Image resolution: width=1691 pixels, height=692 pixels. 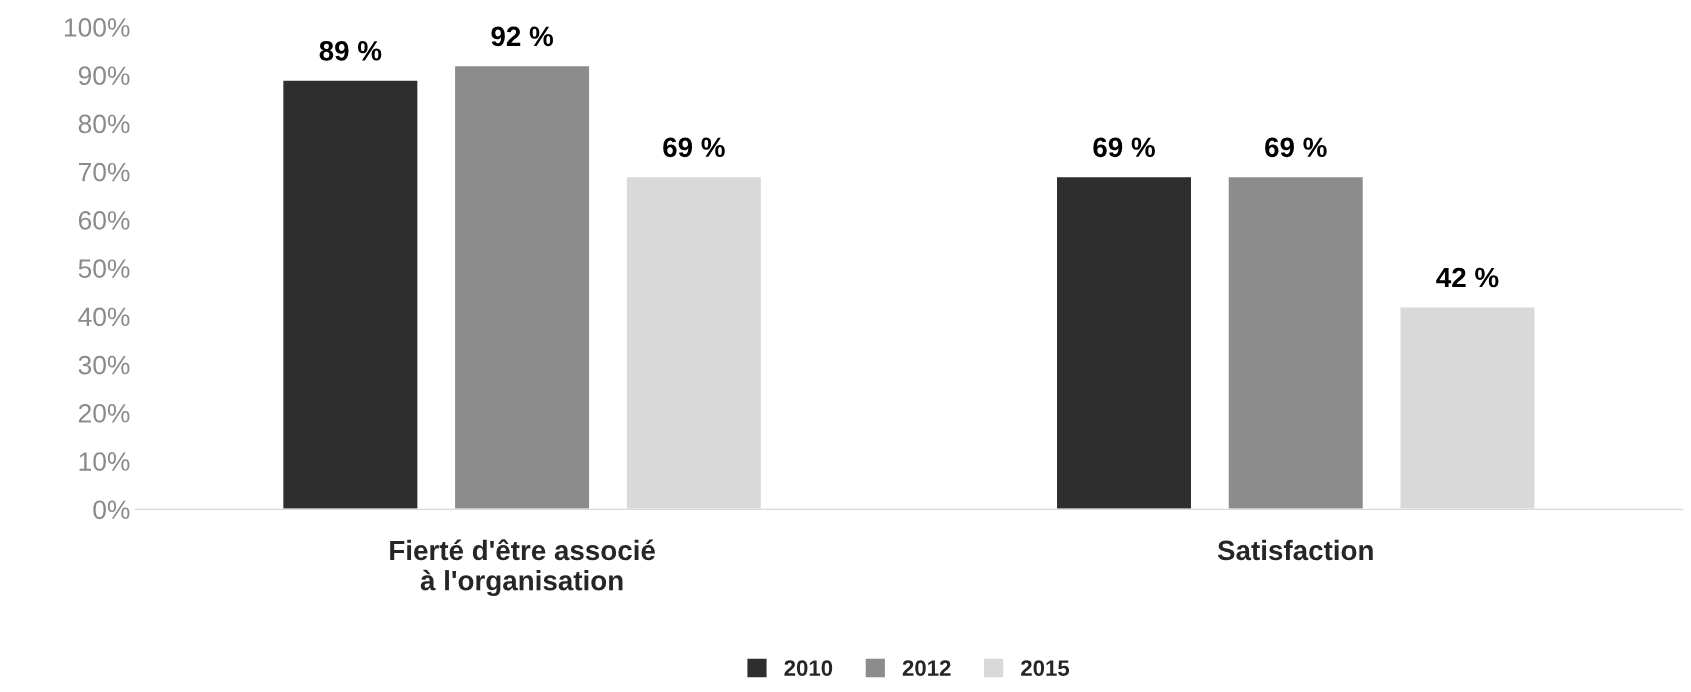 I want to click on y-tick-label: 80%, so click(x=104, y=124).